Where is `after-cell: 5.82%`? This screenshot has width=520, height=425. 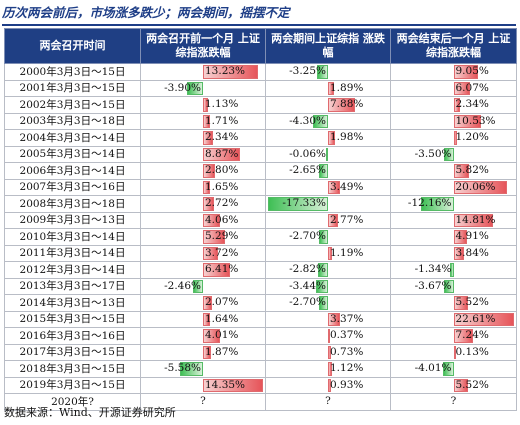 after-cell: 5.82% is located at coordinates (453, 171).